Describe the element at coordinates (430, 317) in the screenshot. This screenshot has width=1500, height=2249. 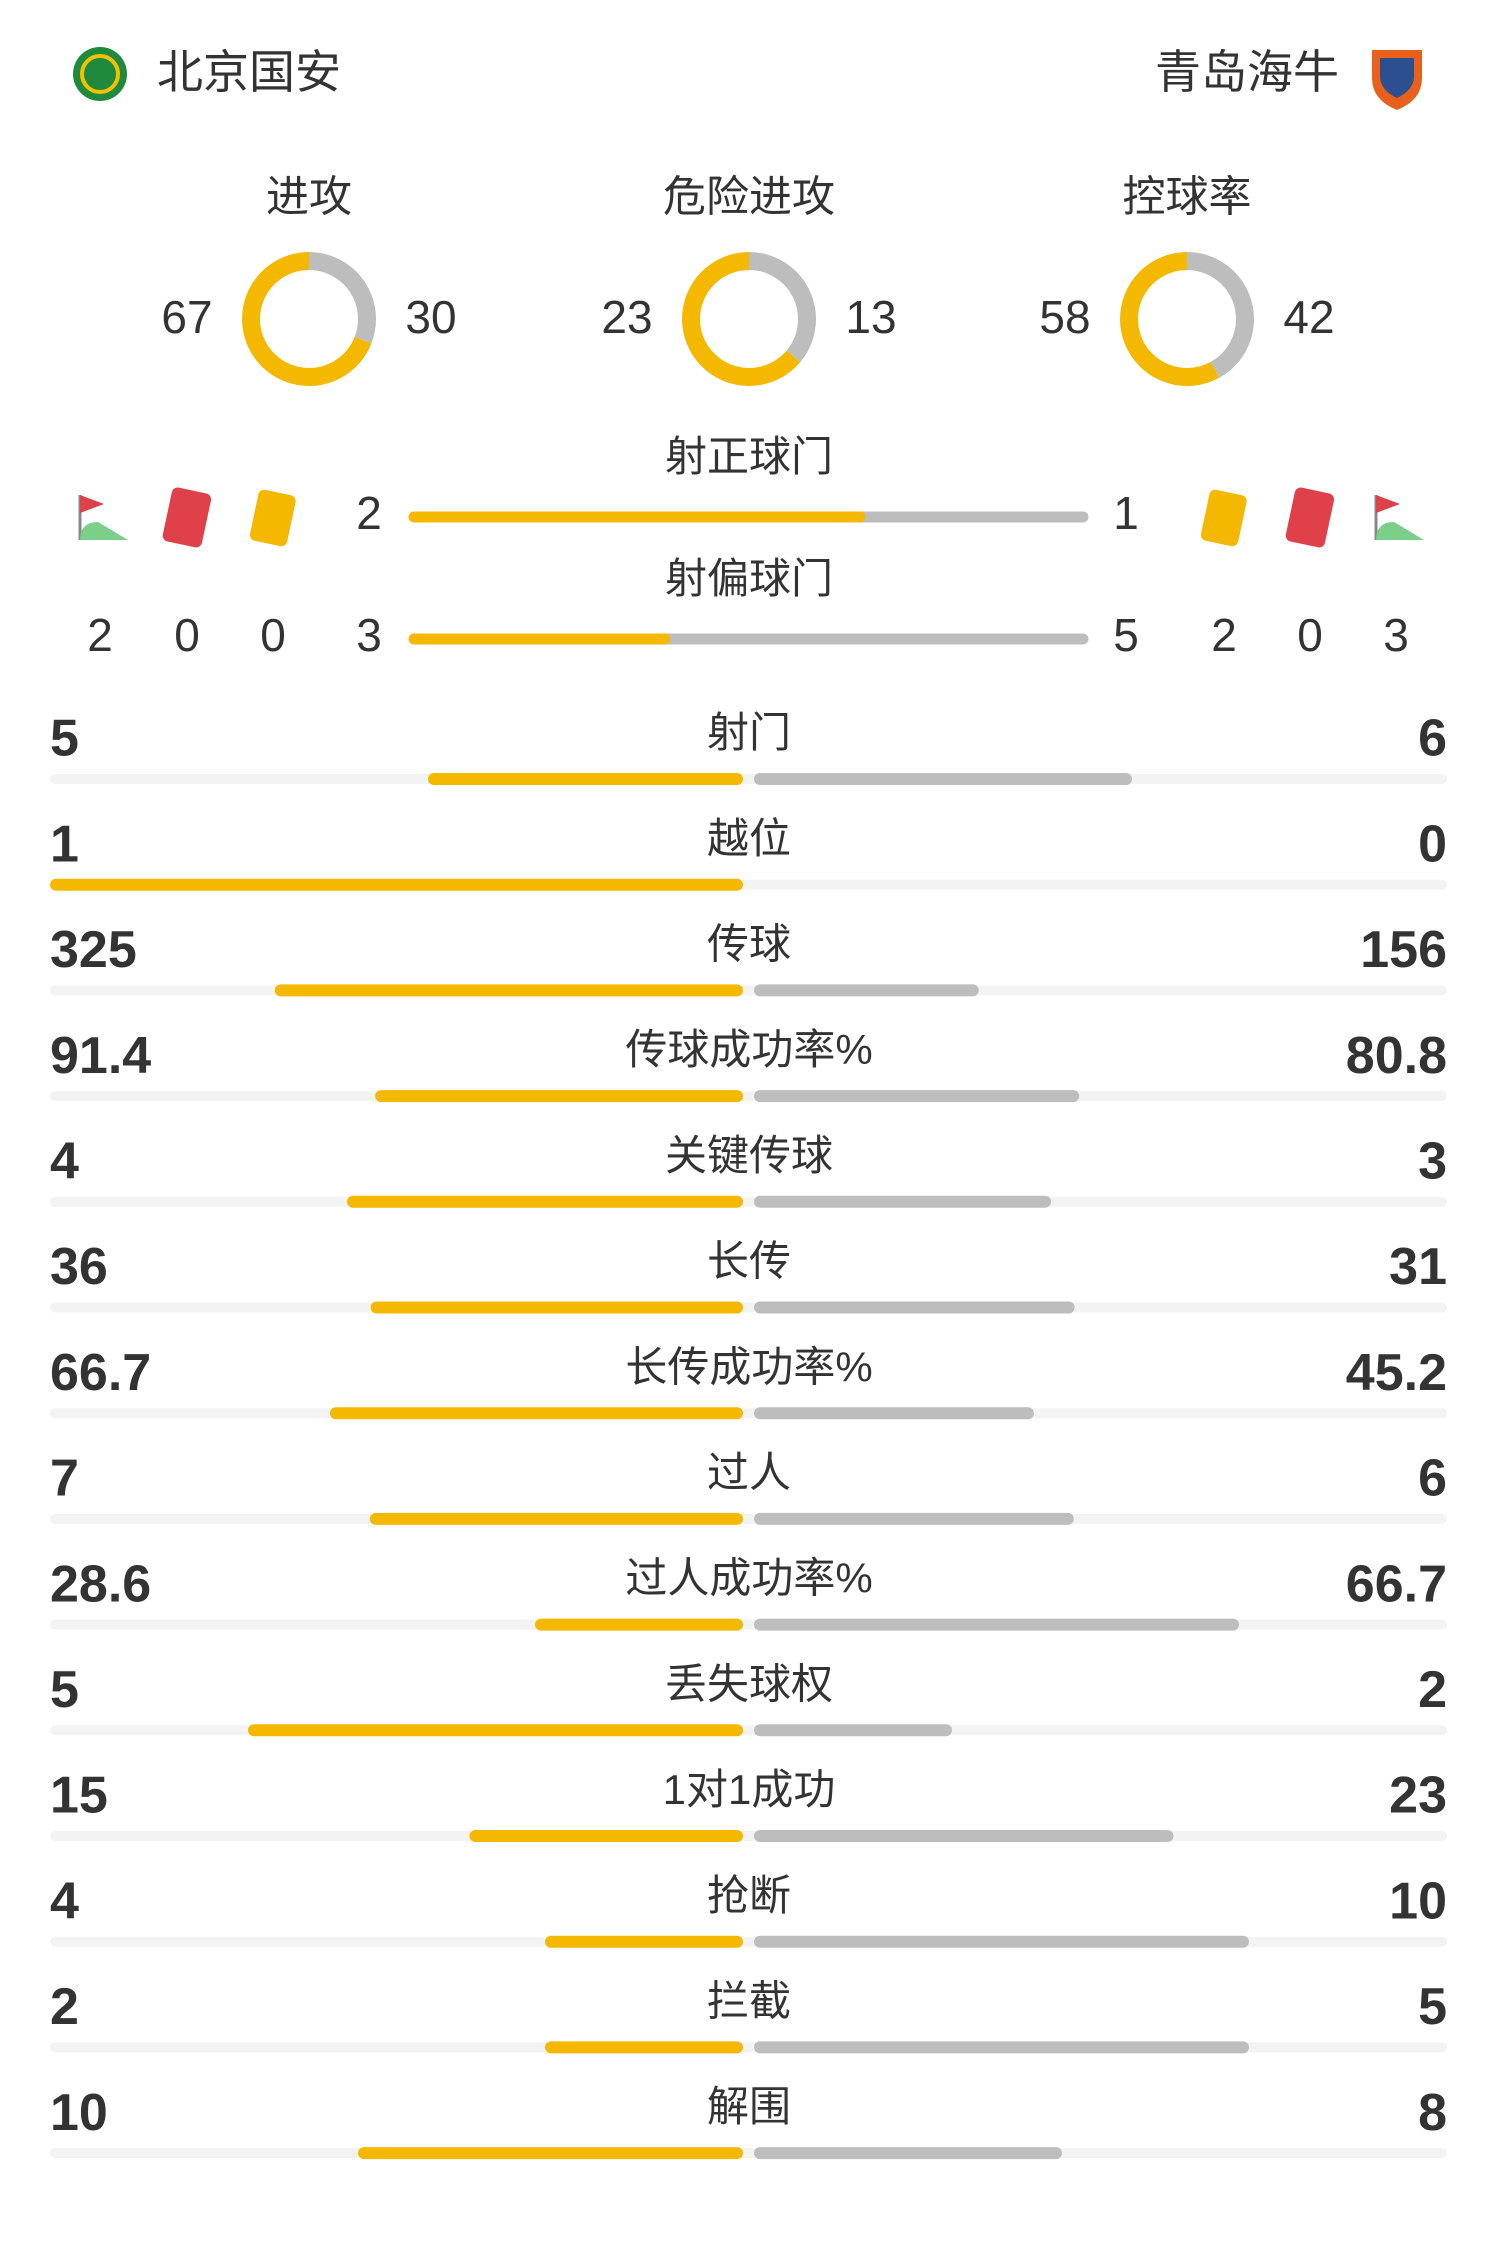
I see `away-value: 30` at that location.